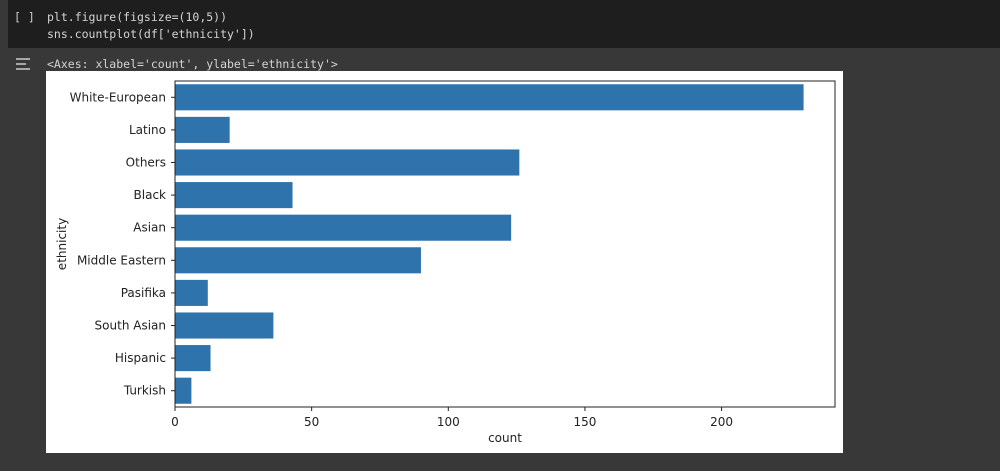 The height and width of the screenshot is (471, 1000). Describe the element at coordinates (505, 438) in the screenshot. I see `x-axis-label: count` at that location.